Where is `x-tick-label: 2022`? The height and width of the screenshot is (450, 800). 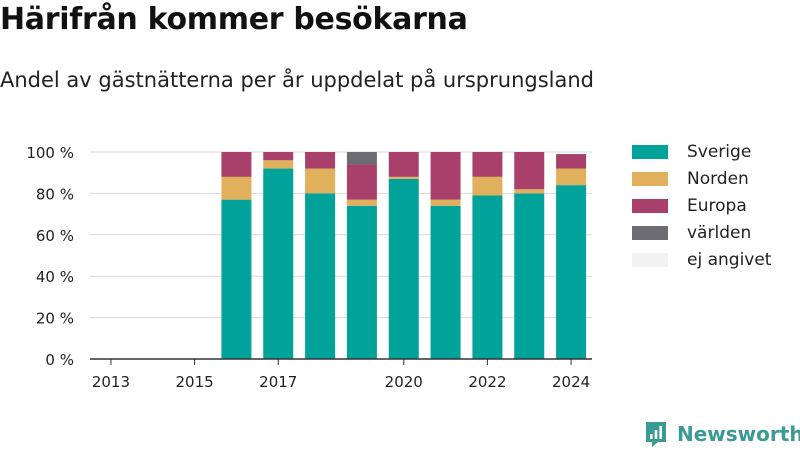 x-tick-label: 2022 is located at coordinates (487, 382).